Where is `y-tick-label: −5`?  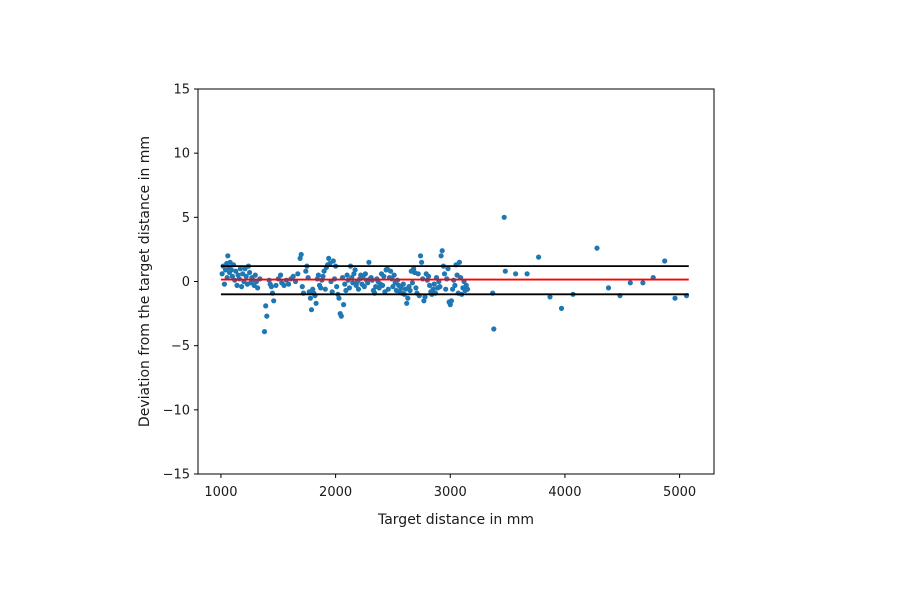
y-tick-label: −5 is located at coordinates (180, 346).